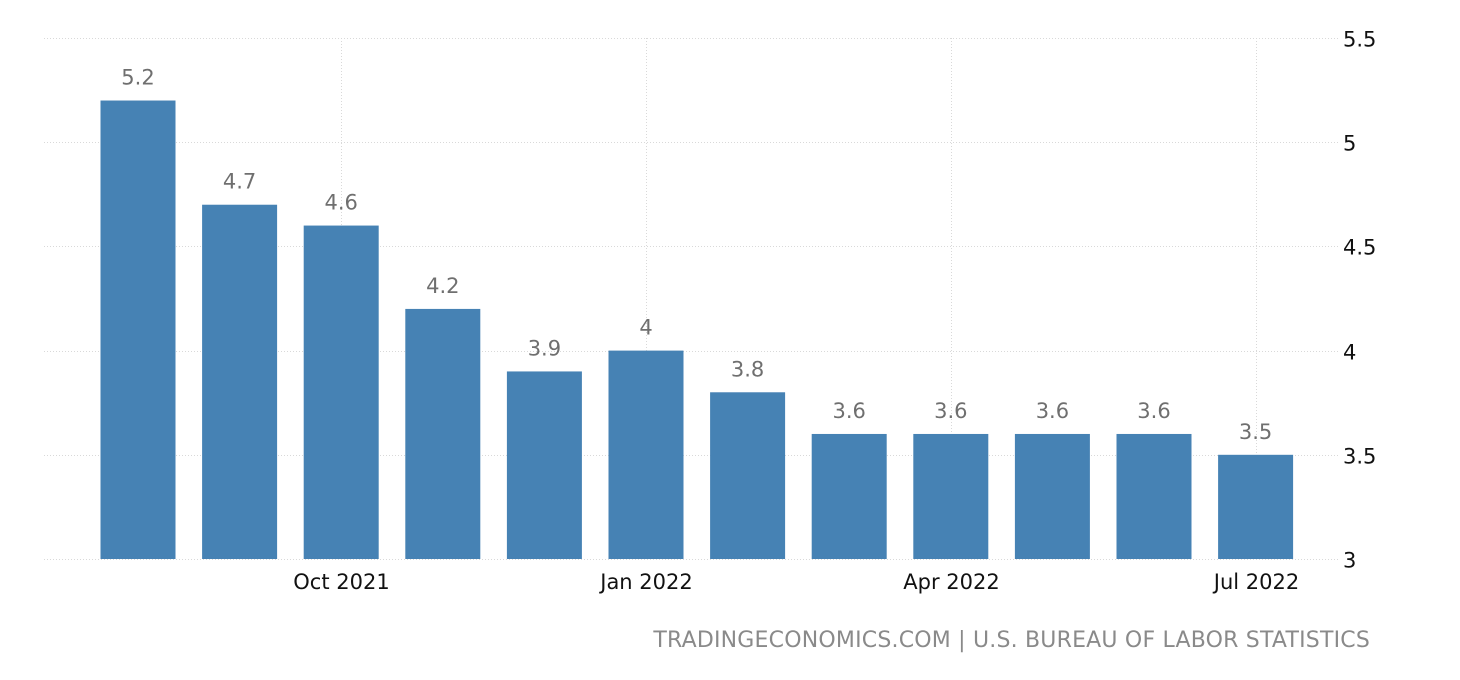 The height and width of the screenshot is (680, 1460). Describe the element at coordinates (951, 582) in the screenshot. I see `x-tick-label: Apr 2022` at that location.